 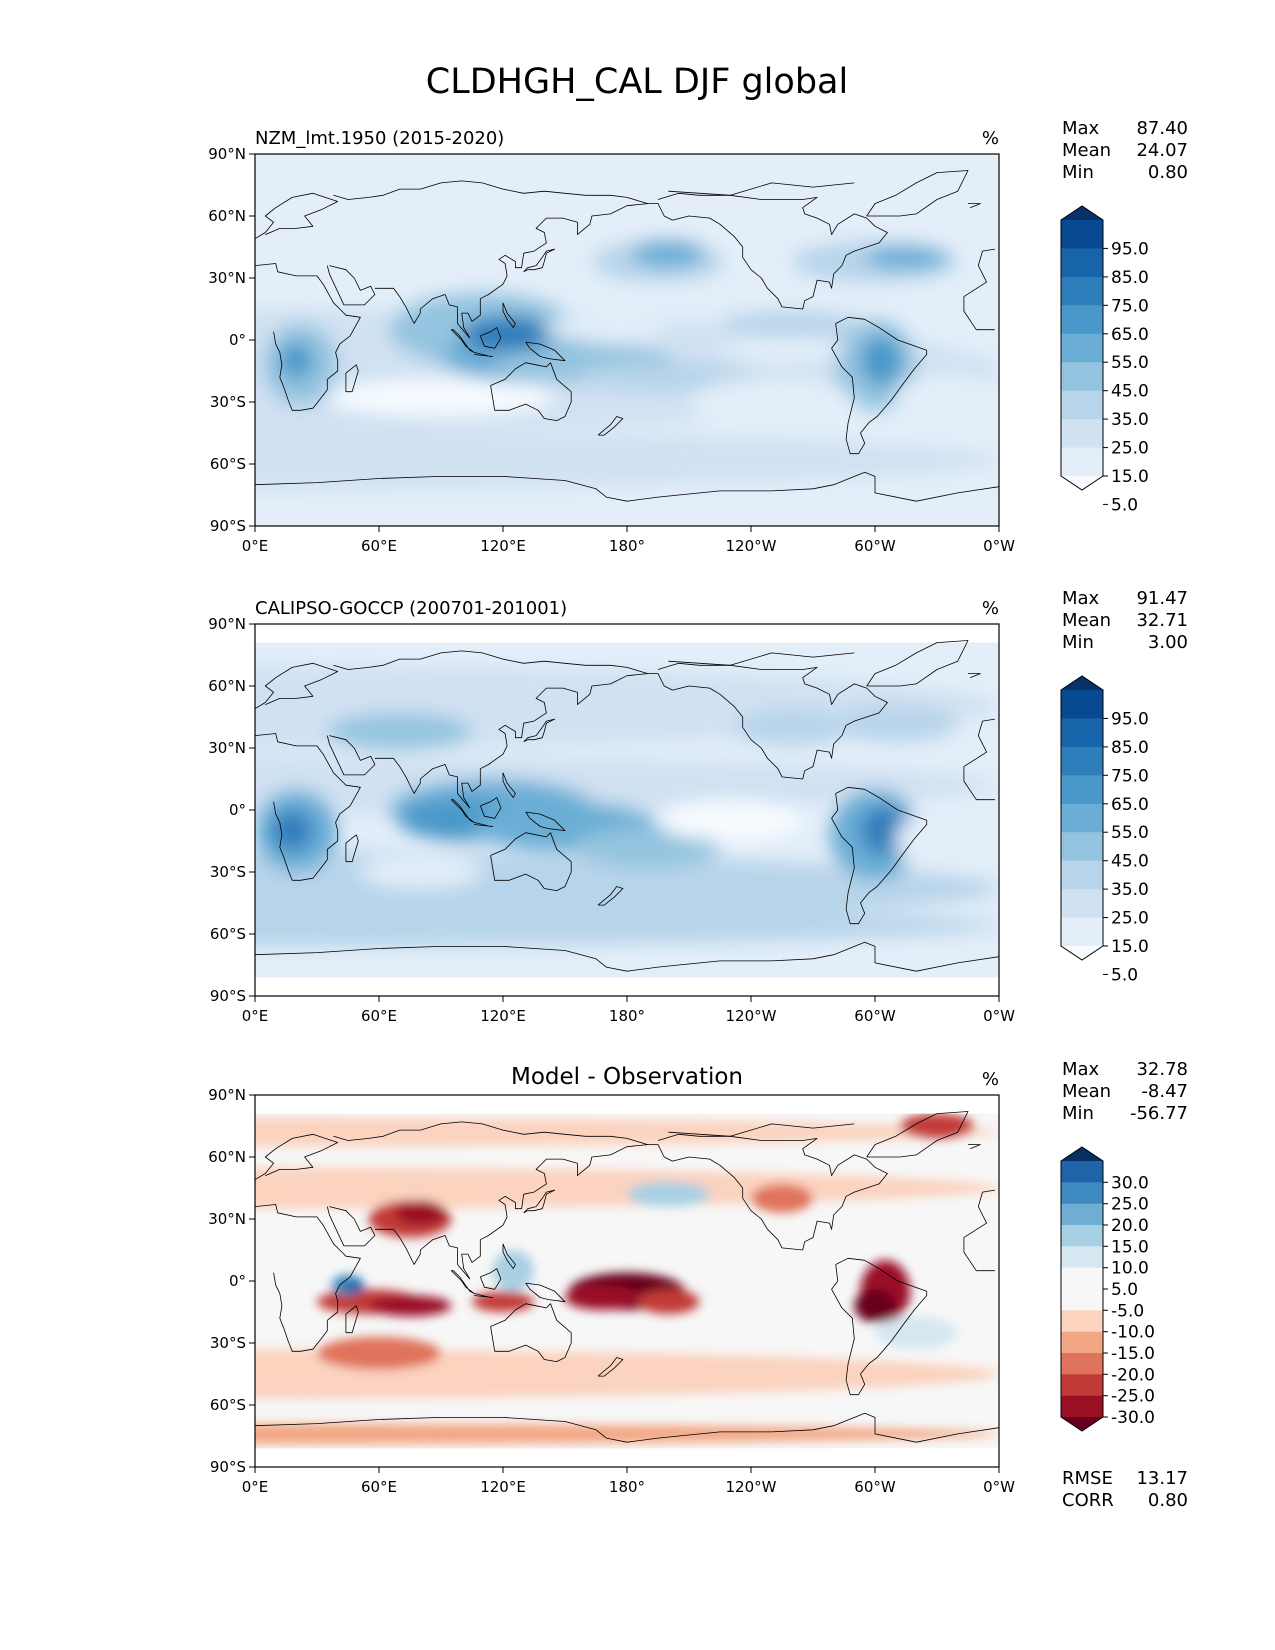 I want to click on y-tick-label-1-3: 0°, so click(x=237, y=810).